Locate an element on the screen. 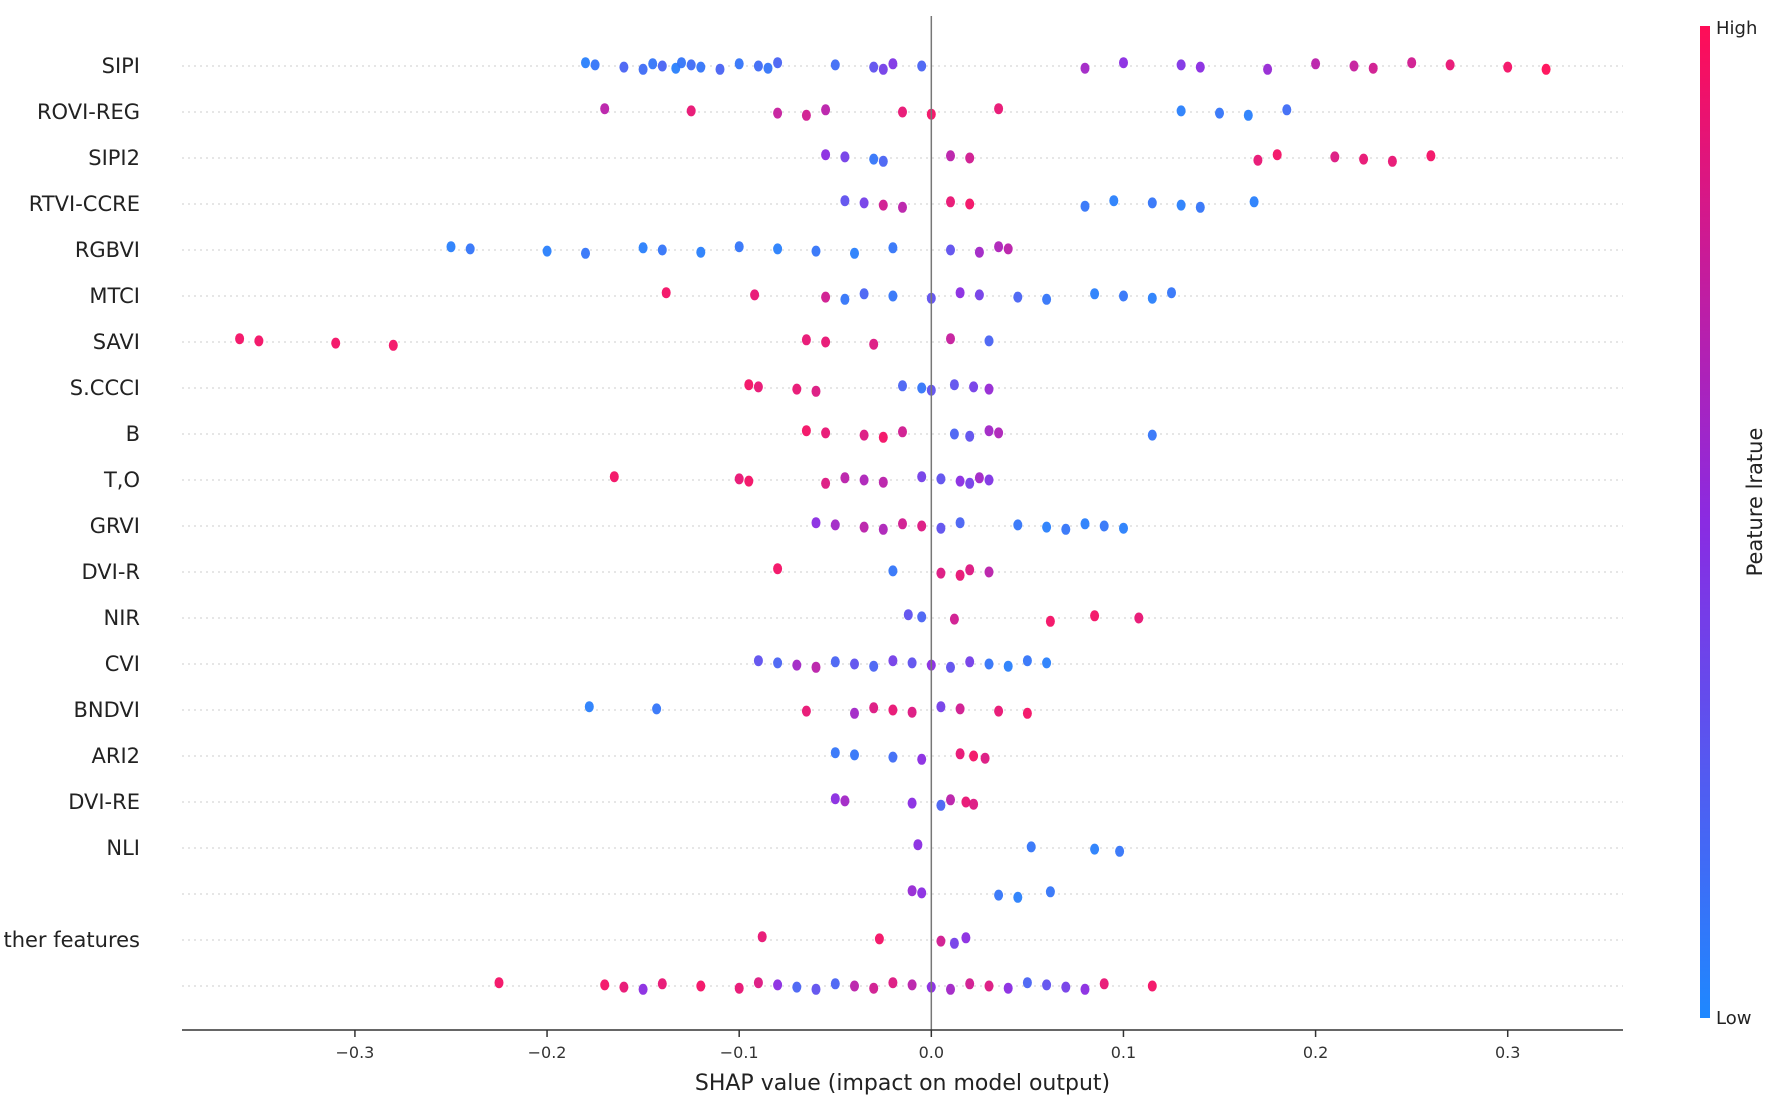  feature-label: GRVI is located at coordinates (115, 526).